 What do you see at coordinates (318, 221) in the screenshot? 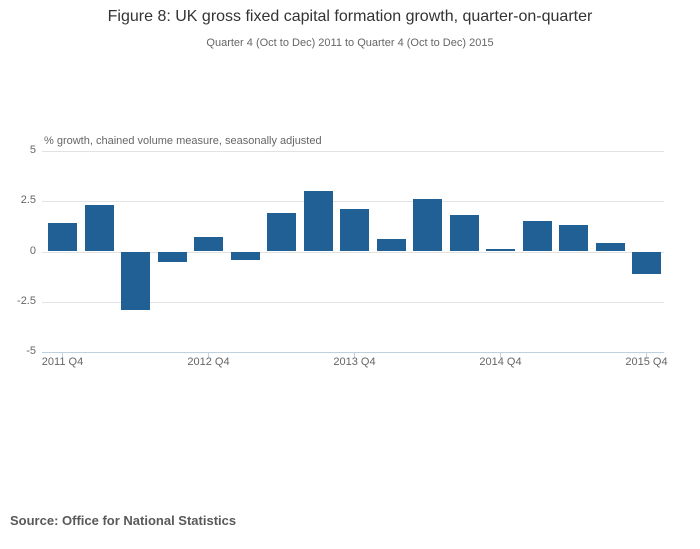
I see `bar-2013-q3` at bounding box center [318, 221].